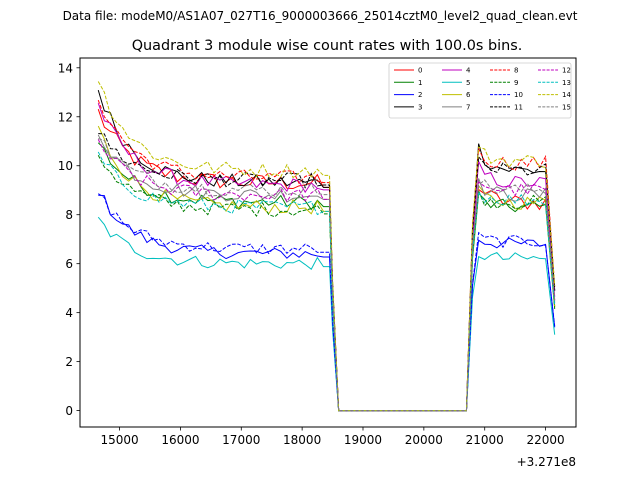 The height and width of the screenshot is (480, 640). I want to click on y-tick-label: 10, so click(65, 166).